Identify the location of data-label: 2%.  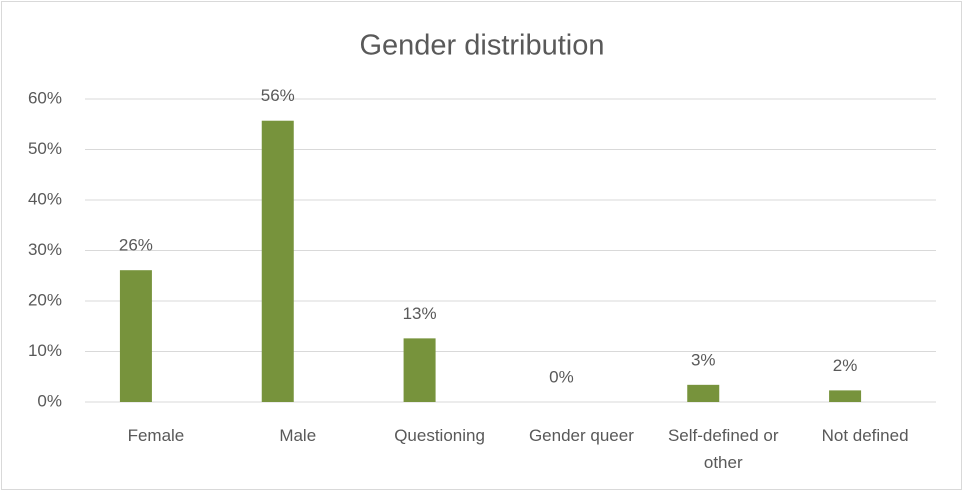
(845, 365).